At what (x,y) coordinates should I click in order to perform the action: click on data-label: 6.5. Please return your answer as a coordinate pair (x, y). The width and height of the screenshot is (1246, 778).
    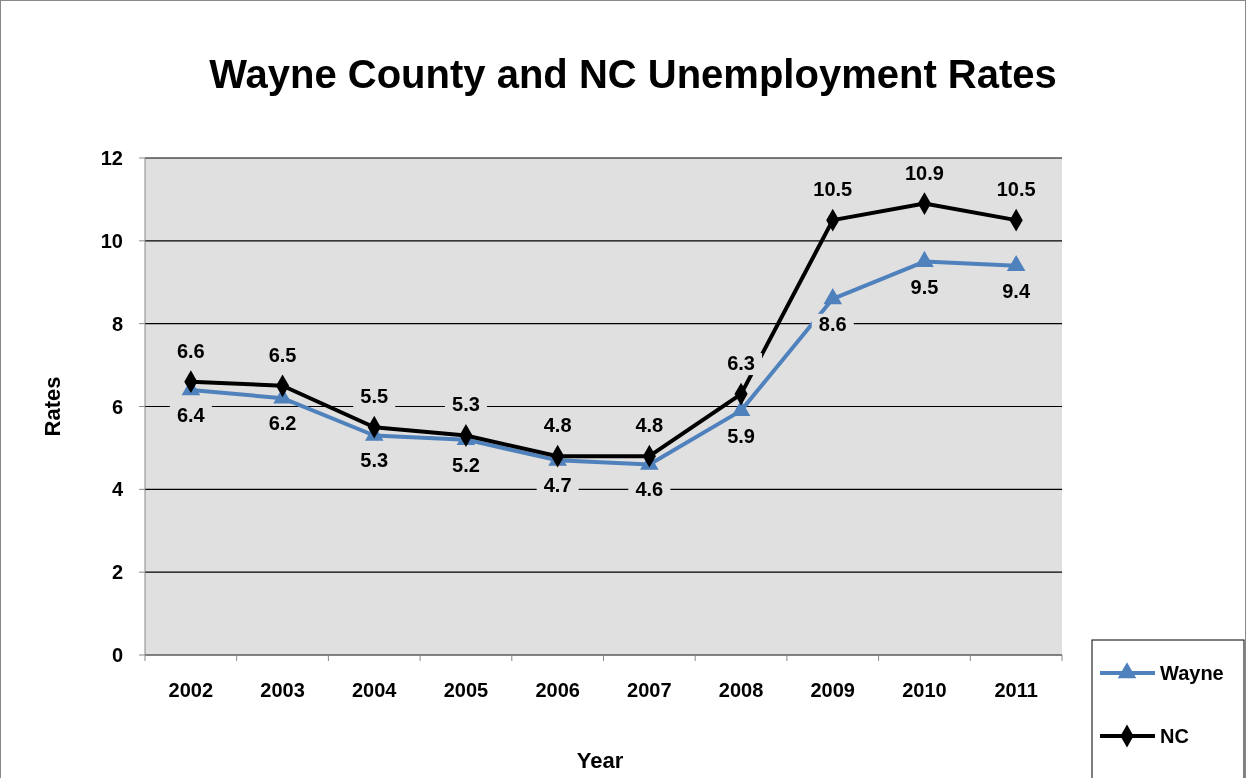
    Looking at the image, I should click on (282, 354).